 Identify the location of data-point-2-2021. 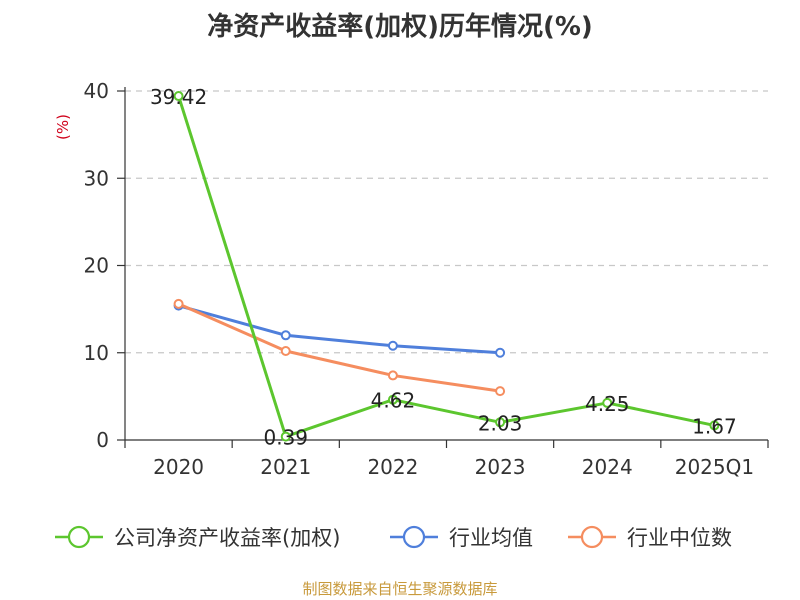
(285, 351).